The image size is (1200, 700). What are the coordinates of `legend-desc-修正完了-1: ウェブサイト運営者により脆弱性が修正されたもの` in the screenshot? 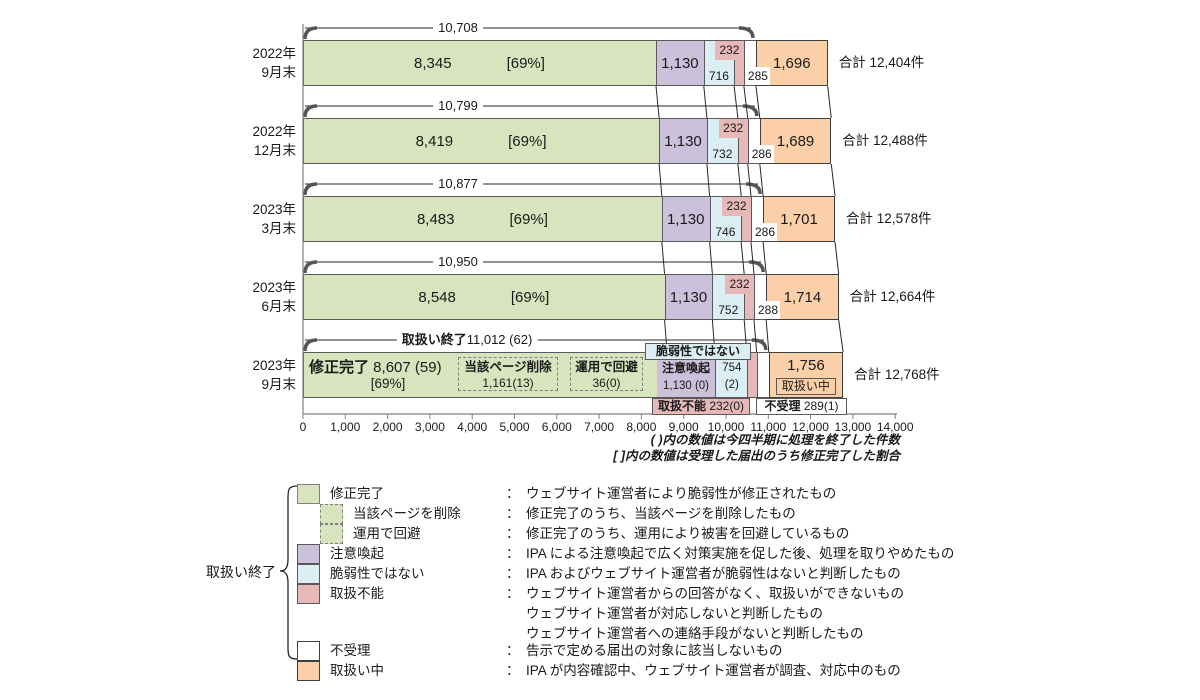 It's located at (681, 493).